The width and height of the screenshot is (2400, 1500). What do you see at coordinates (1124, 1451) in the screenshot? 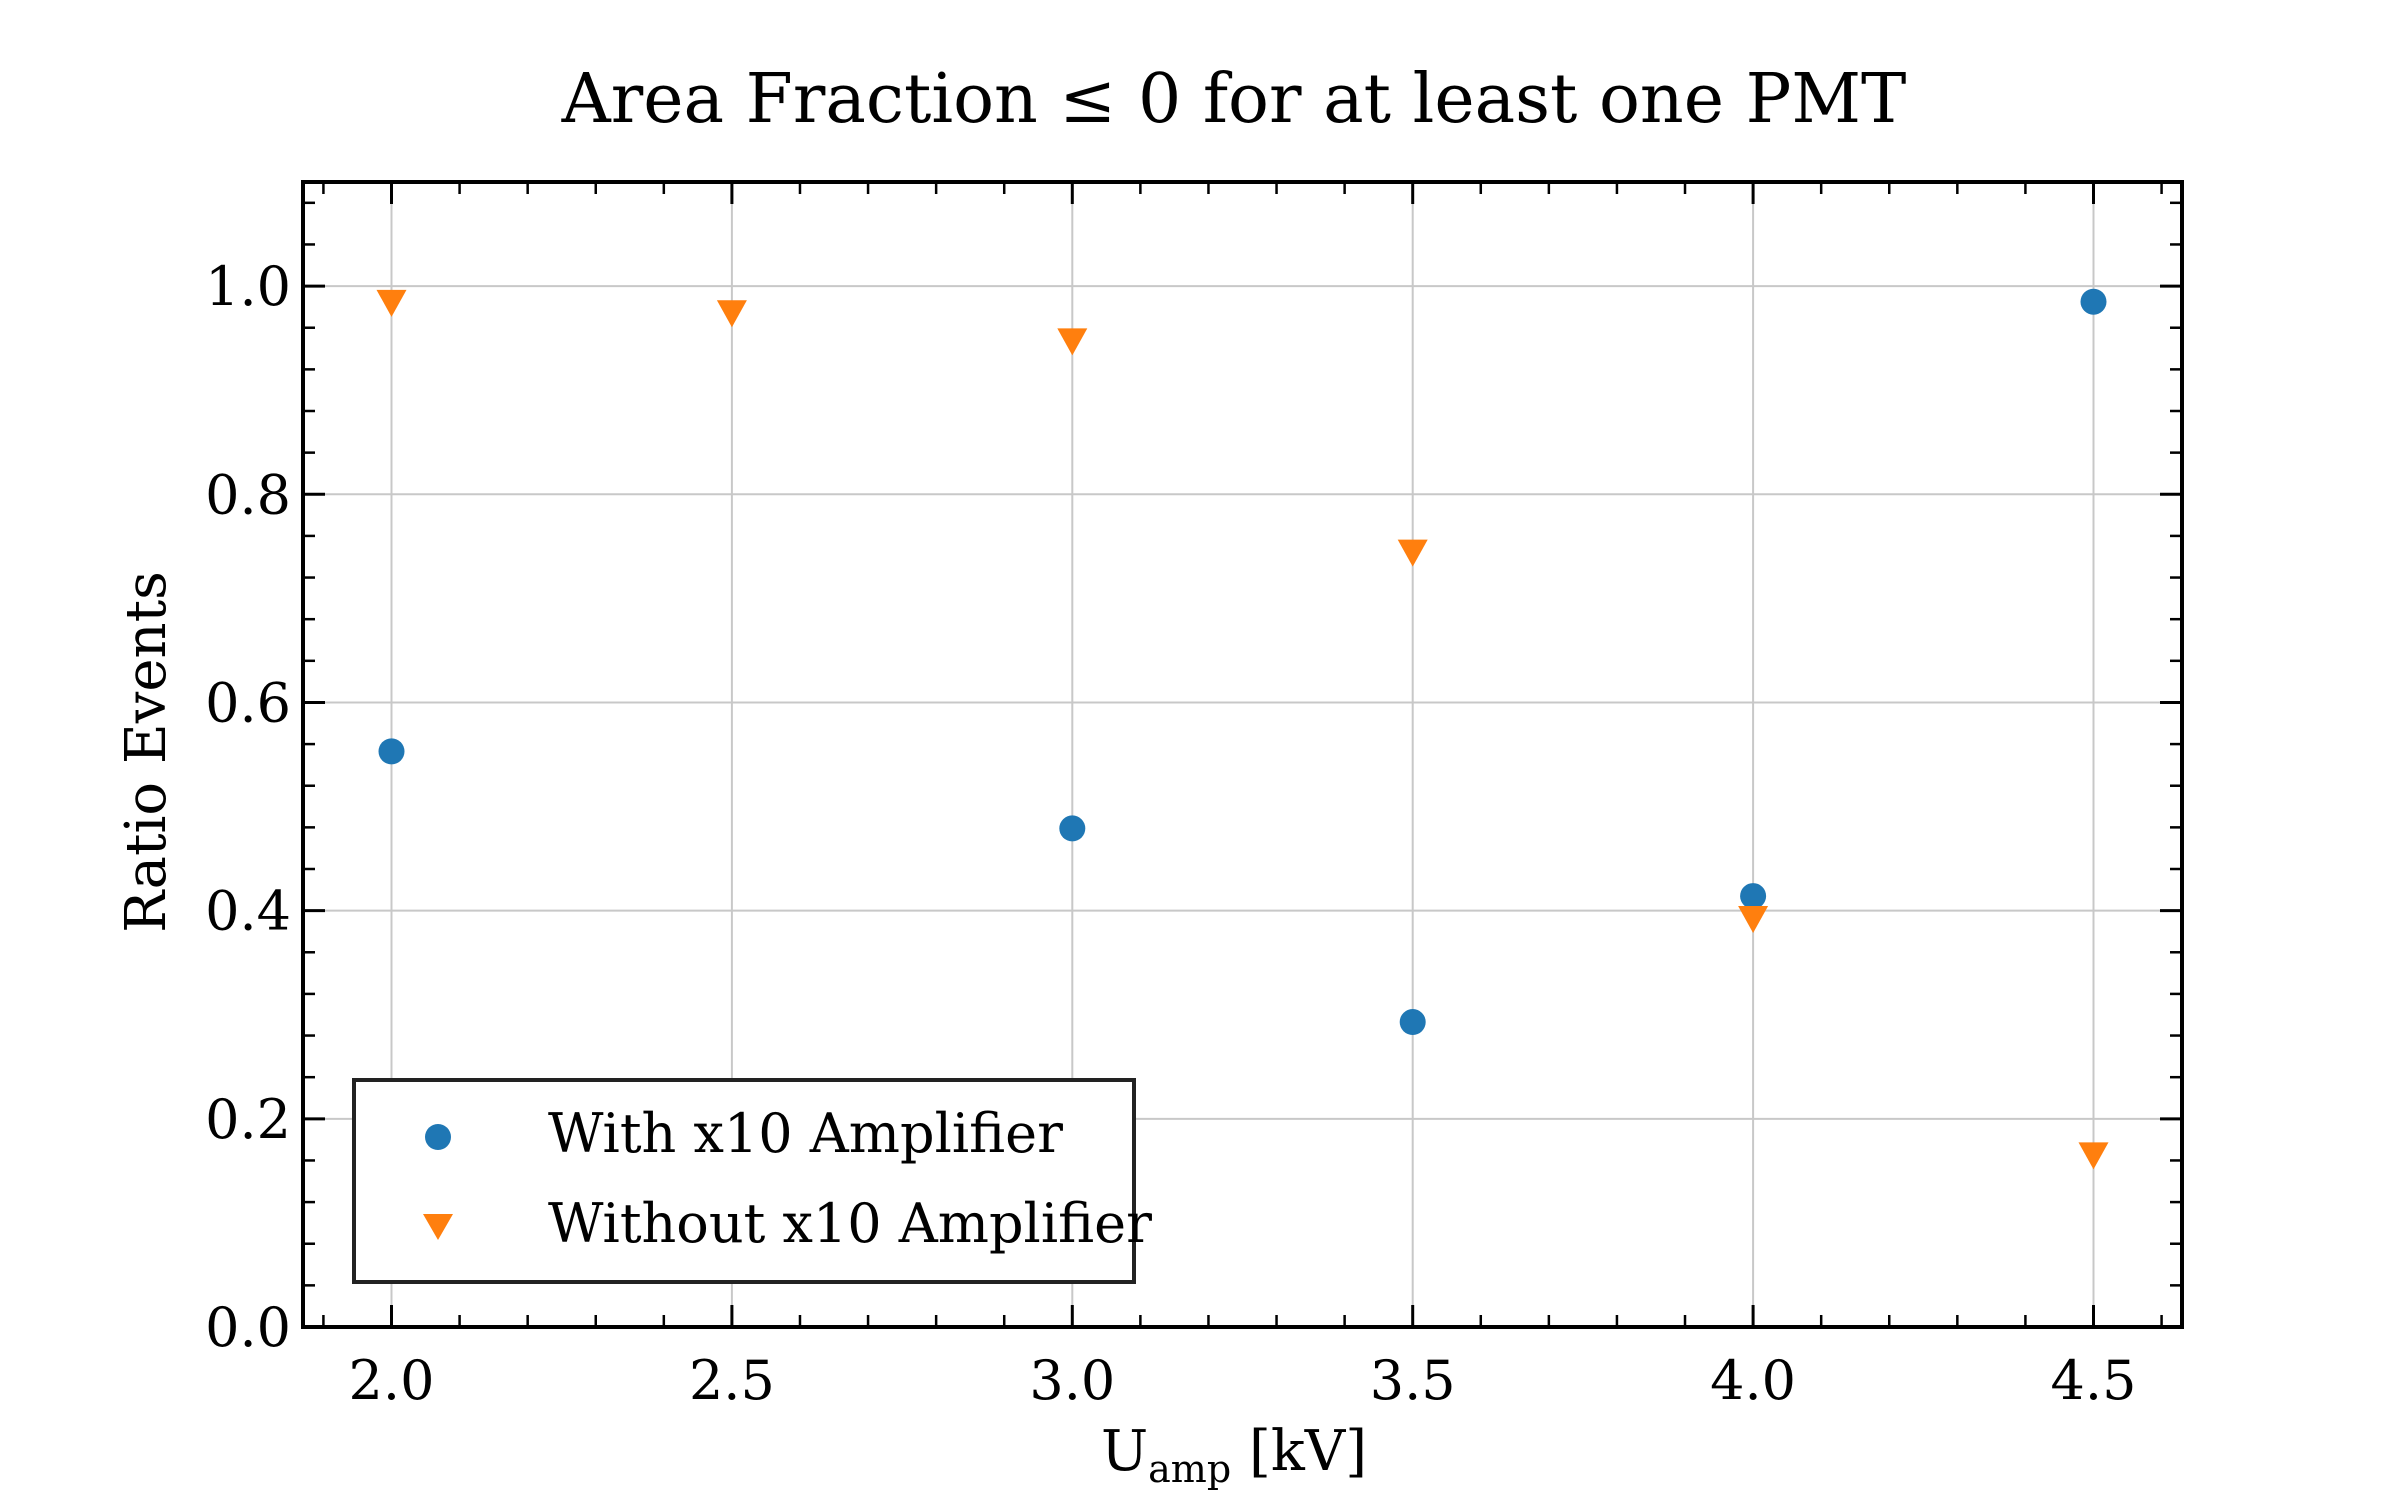
I see `x-axis-label-main: U` at bounding box center [1124, 1451].